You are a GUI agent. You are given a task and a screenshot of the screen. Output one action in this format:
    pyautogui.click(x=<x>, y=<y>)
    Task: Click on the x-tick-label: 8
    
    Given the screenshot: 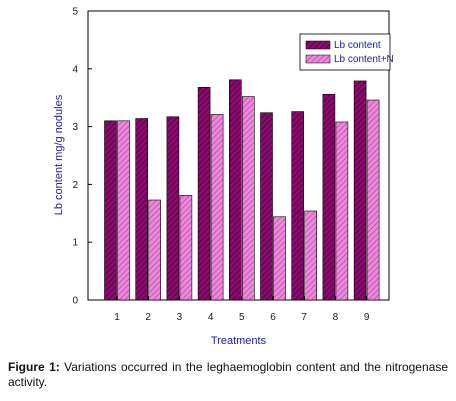 What is the action you would take?
    pyautogui.click(x=336, y=317)
    